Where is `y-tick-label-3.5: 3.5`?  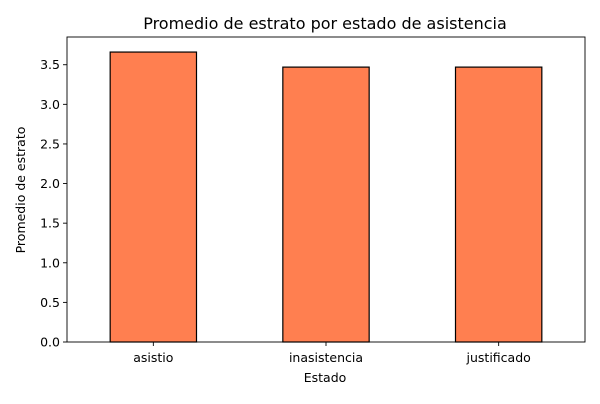
y-tick-label-3.5: 3.5 is located at coordinates (50, 64).